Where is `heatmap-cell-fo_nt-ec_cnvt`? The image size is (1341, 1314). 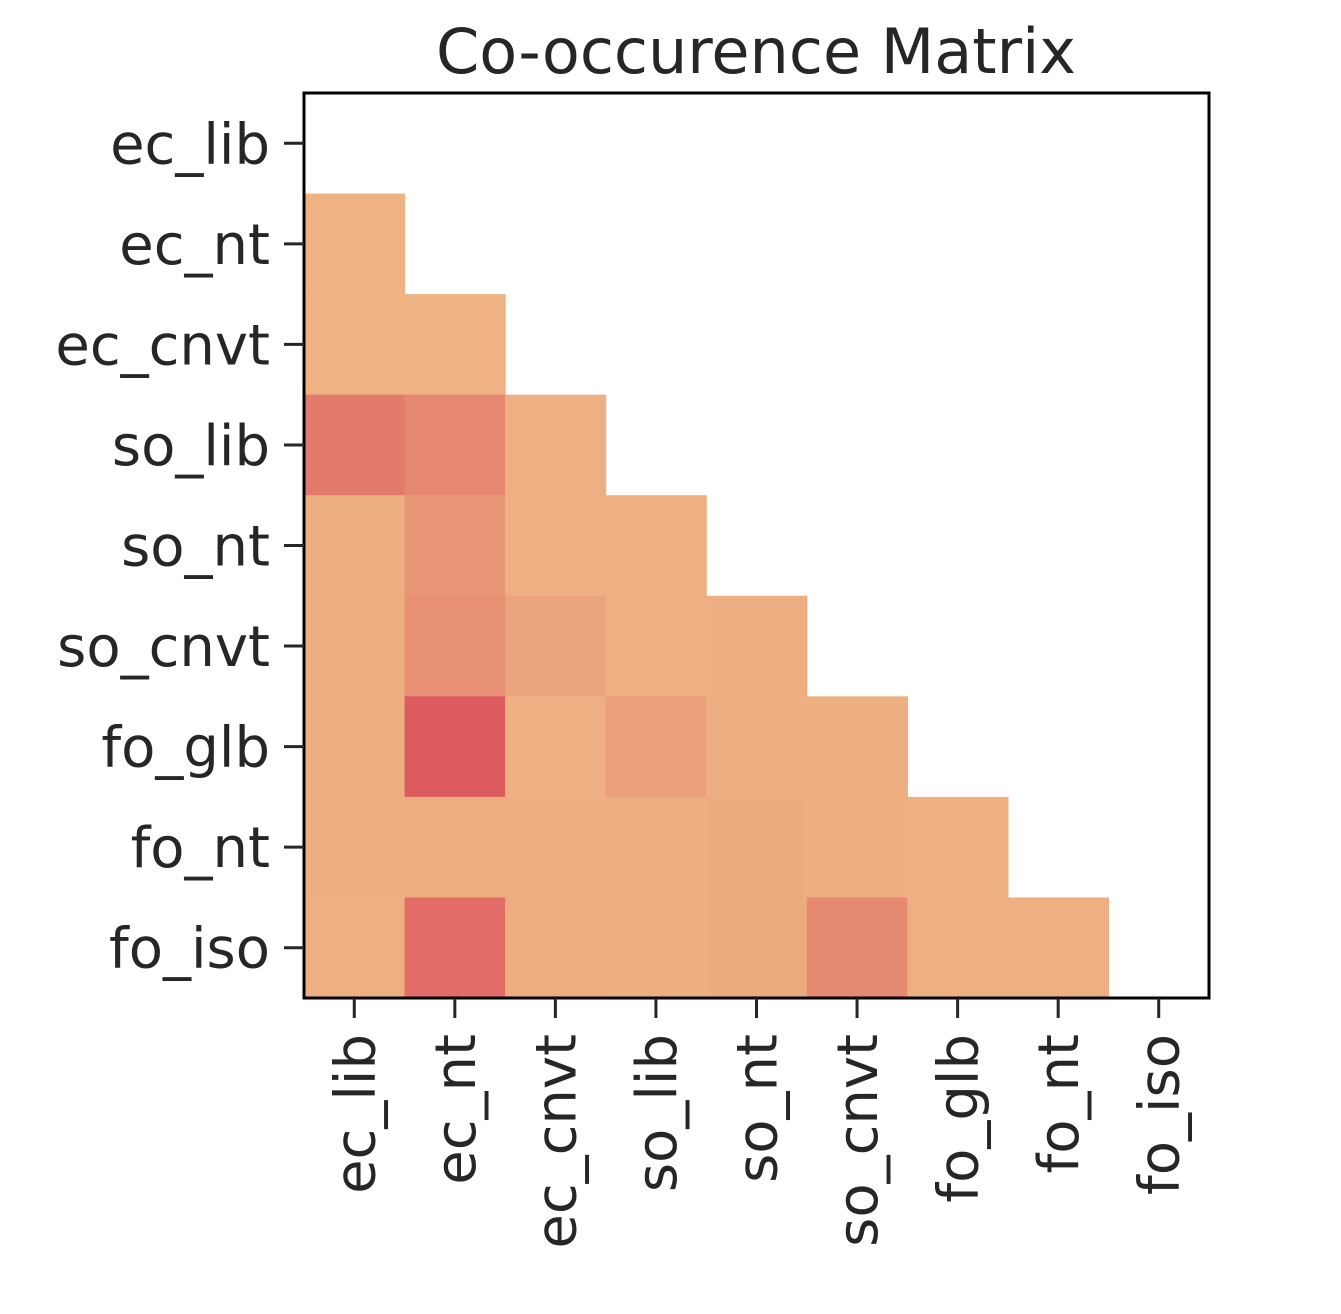 heatmap-cell-fo_nt-ec_cnvt is located at coordinates (556, 847).